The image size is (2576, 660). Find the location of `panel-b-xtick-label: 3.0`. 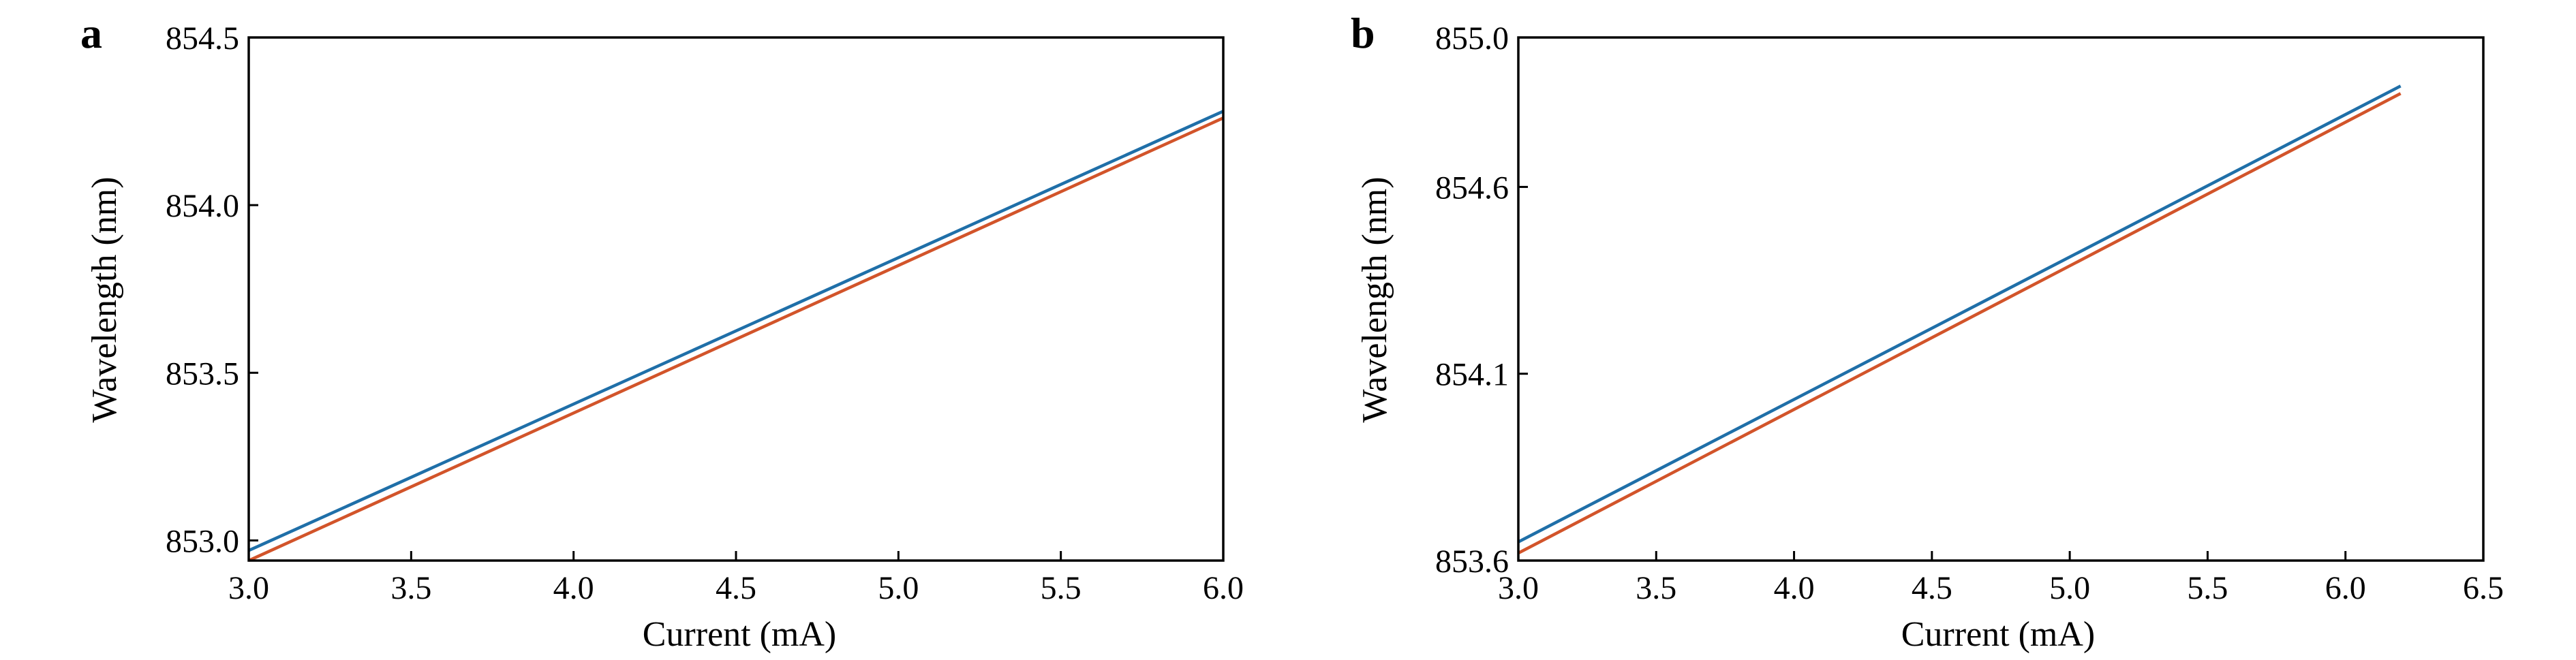

panel-b-xtick-label: 3.0 is located at coordinates (1518, 588).